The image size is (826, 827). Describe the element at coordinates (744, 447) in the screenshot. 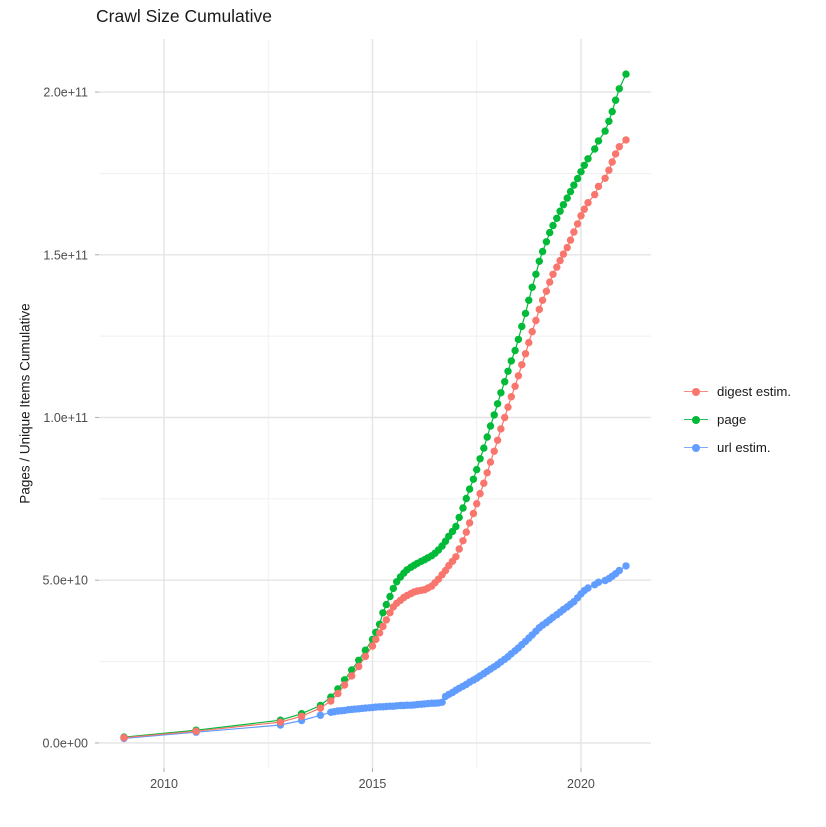

I see `legend-label-url-estim: url estim.` at that location.